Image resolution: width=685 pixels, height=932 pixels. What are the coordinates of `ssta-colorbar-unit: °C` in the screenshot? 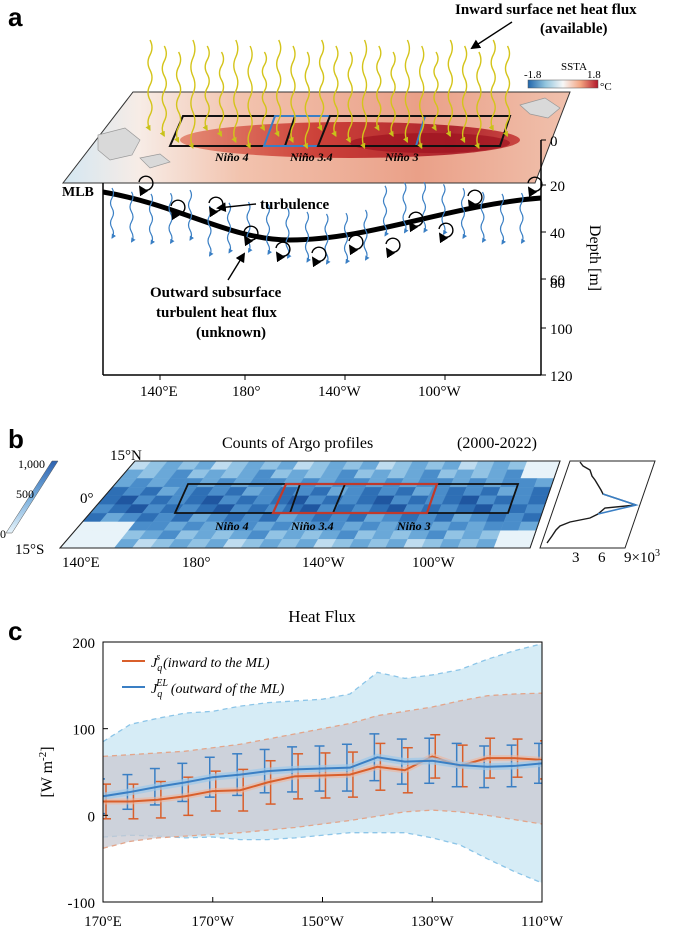 It's located at (606, 87).